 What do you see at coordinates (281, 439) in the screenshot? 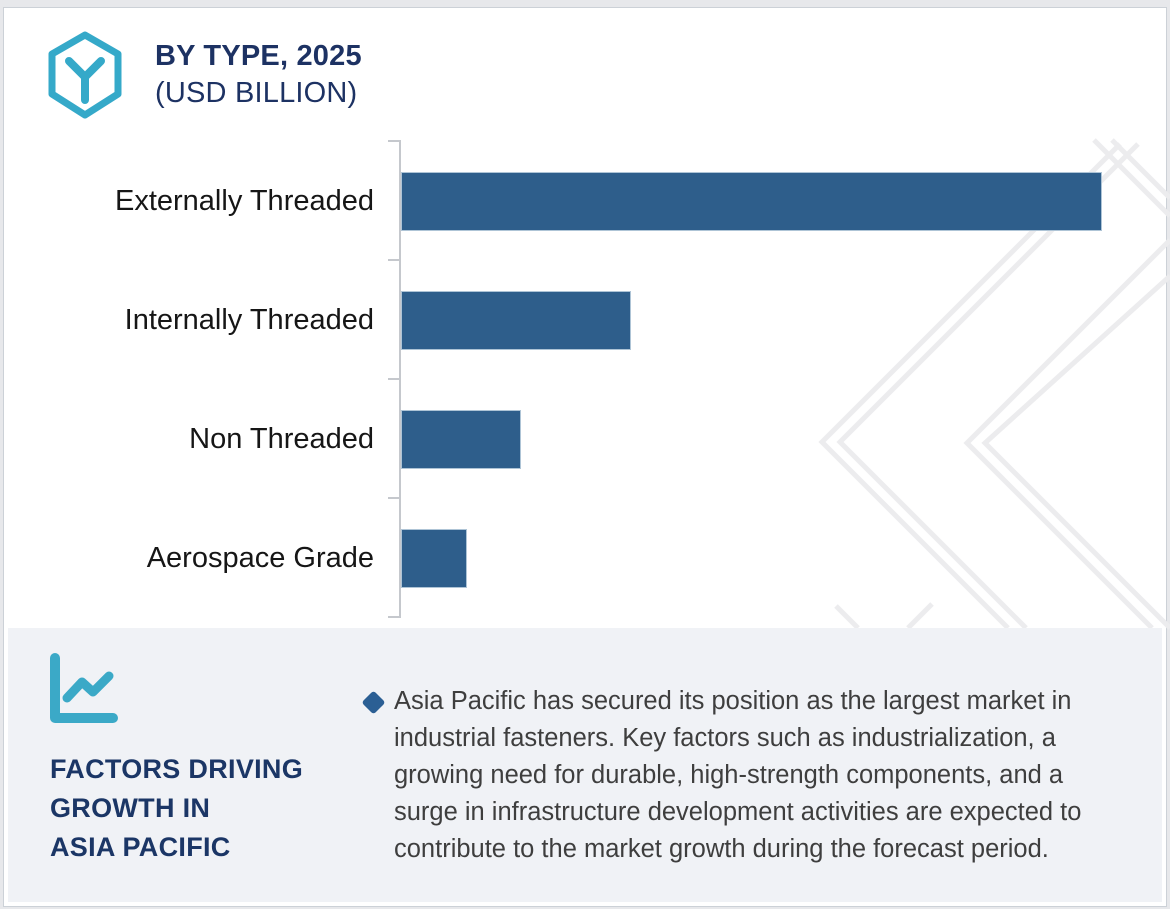
I see `category-label: Non Threaded` at bounding box center [281, 439].